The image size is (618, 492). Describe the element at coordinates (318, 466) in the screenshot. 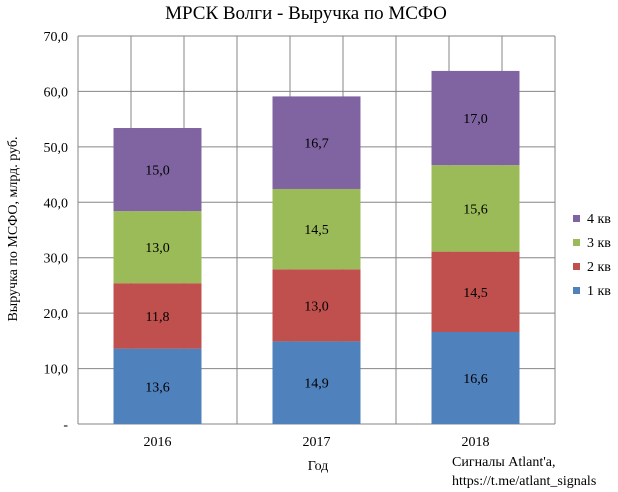

I see `x-axis-label: Год` at that location.